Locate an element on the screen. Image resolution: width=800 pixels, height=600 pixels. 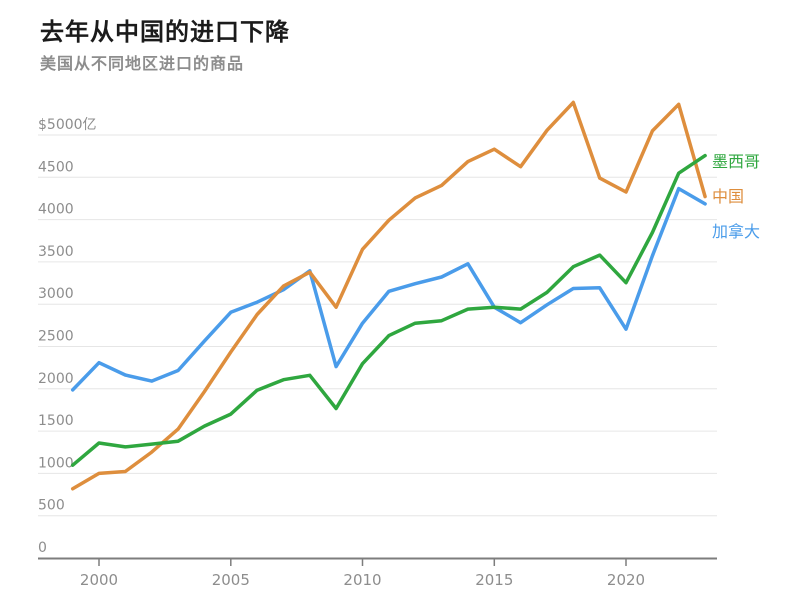
x-tick-label: 2000 is located at coordinates (99, 580).